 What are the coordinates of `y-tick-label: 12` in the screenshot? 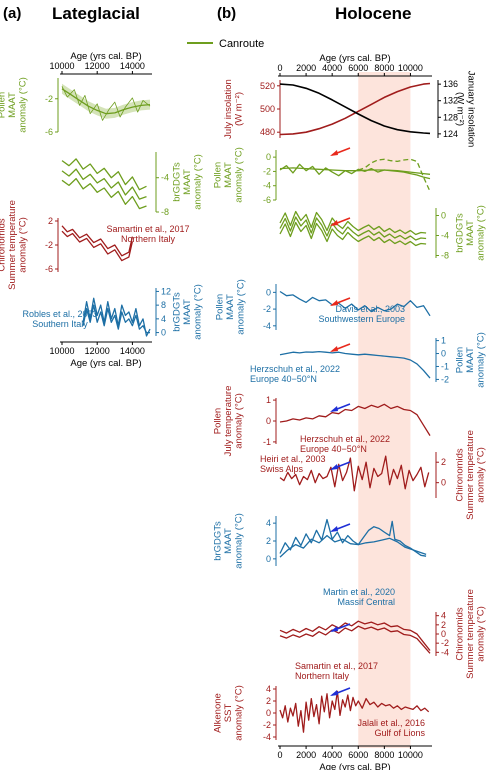 It's located at (166, 291).